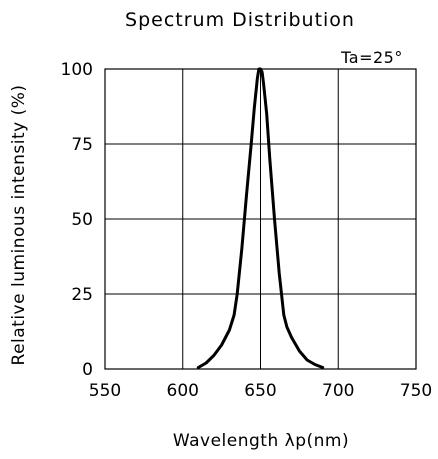  Describe the element at coordinates (260, 391) in the screenshot. I see `x-tick-label: 650` at that location.